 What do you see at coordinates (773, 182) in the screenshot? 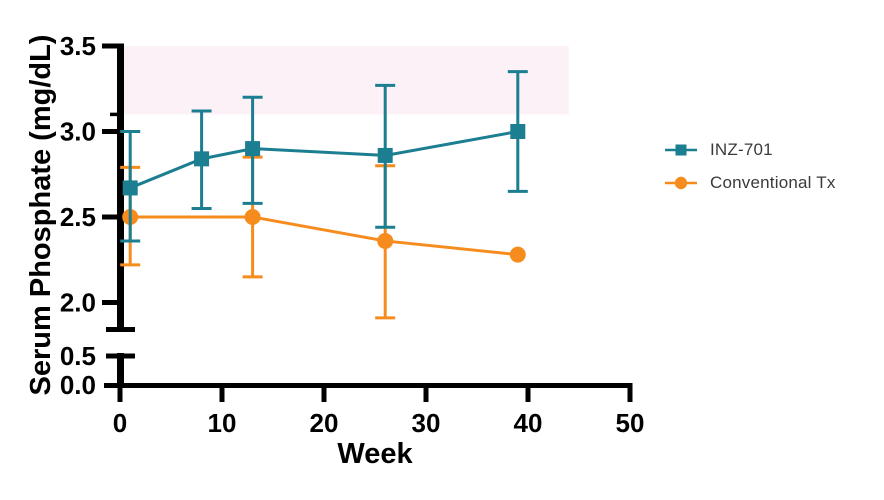
I see `legend-label-conventional-tx: Conventional Tx` at bounding box center [773, 182].